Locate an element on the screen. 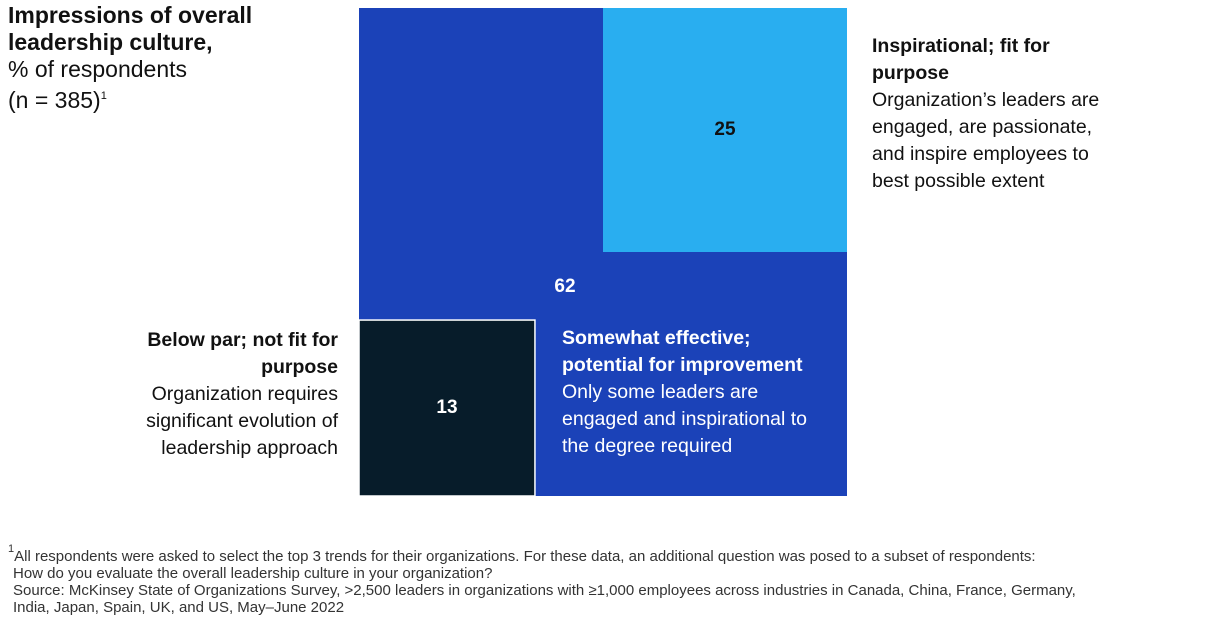 This screenshot has height=622, width=1211. segment-name: Below par; not fit for purpose is located at coordinates (242, 353).